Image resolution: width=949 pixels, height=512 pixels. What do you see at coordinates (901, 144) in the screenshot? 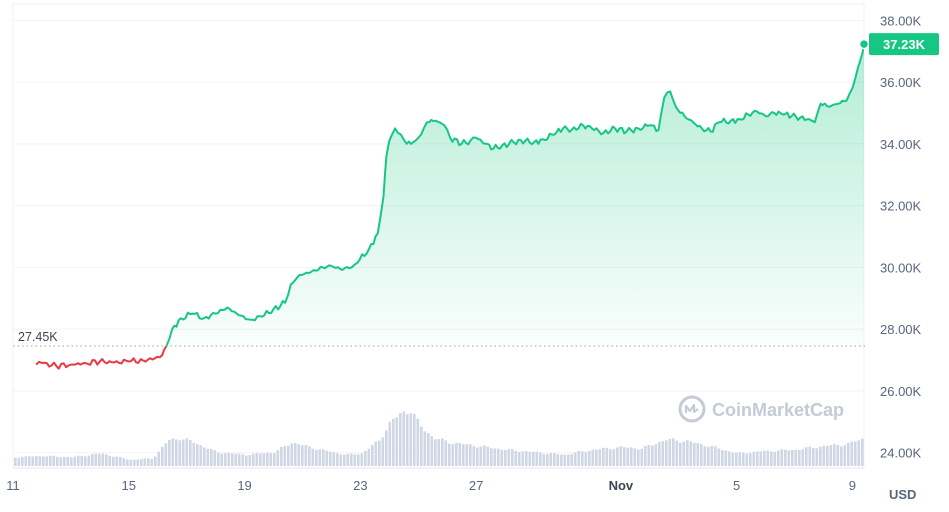
I see `y-tick-label: 34.00K` at bounding box center [901, 144].